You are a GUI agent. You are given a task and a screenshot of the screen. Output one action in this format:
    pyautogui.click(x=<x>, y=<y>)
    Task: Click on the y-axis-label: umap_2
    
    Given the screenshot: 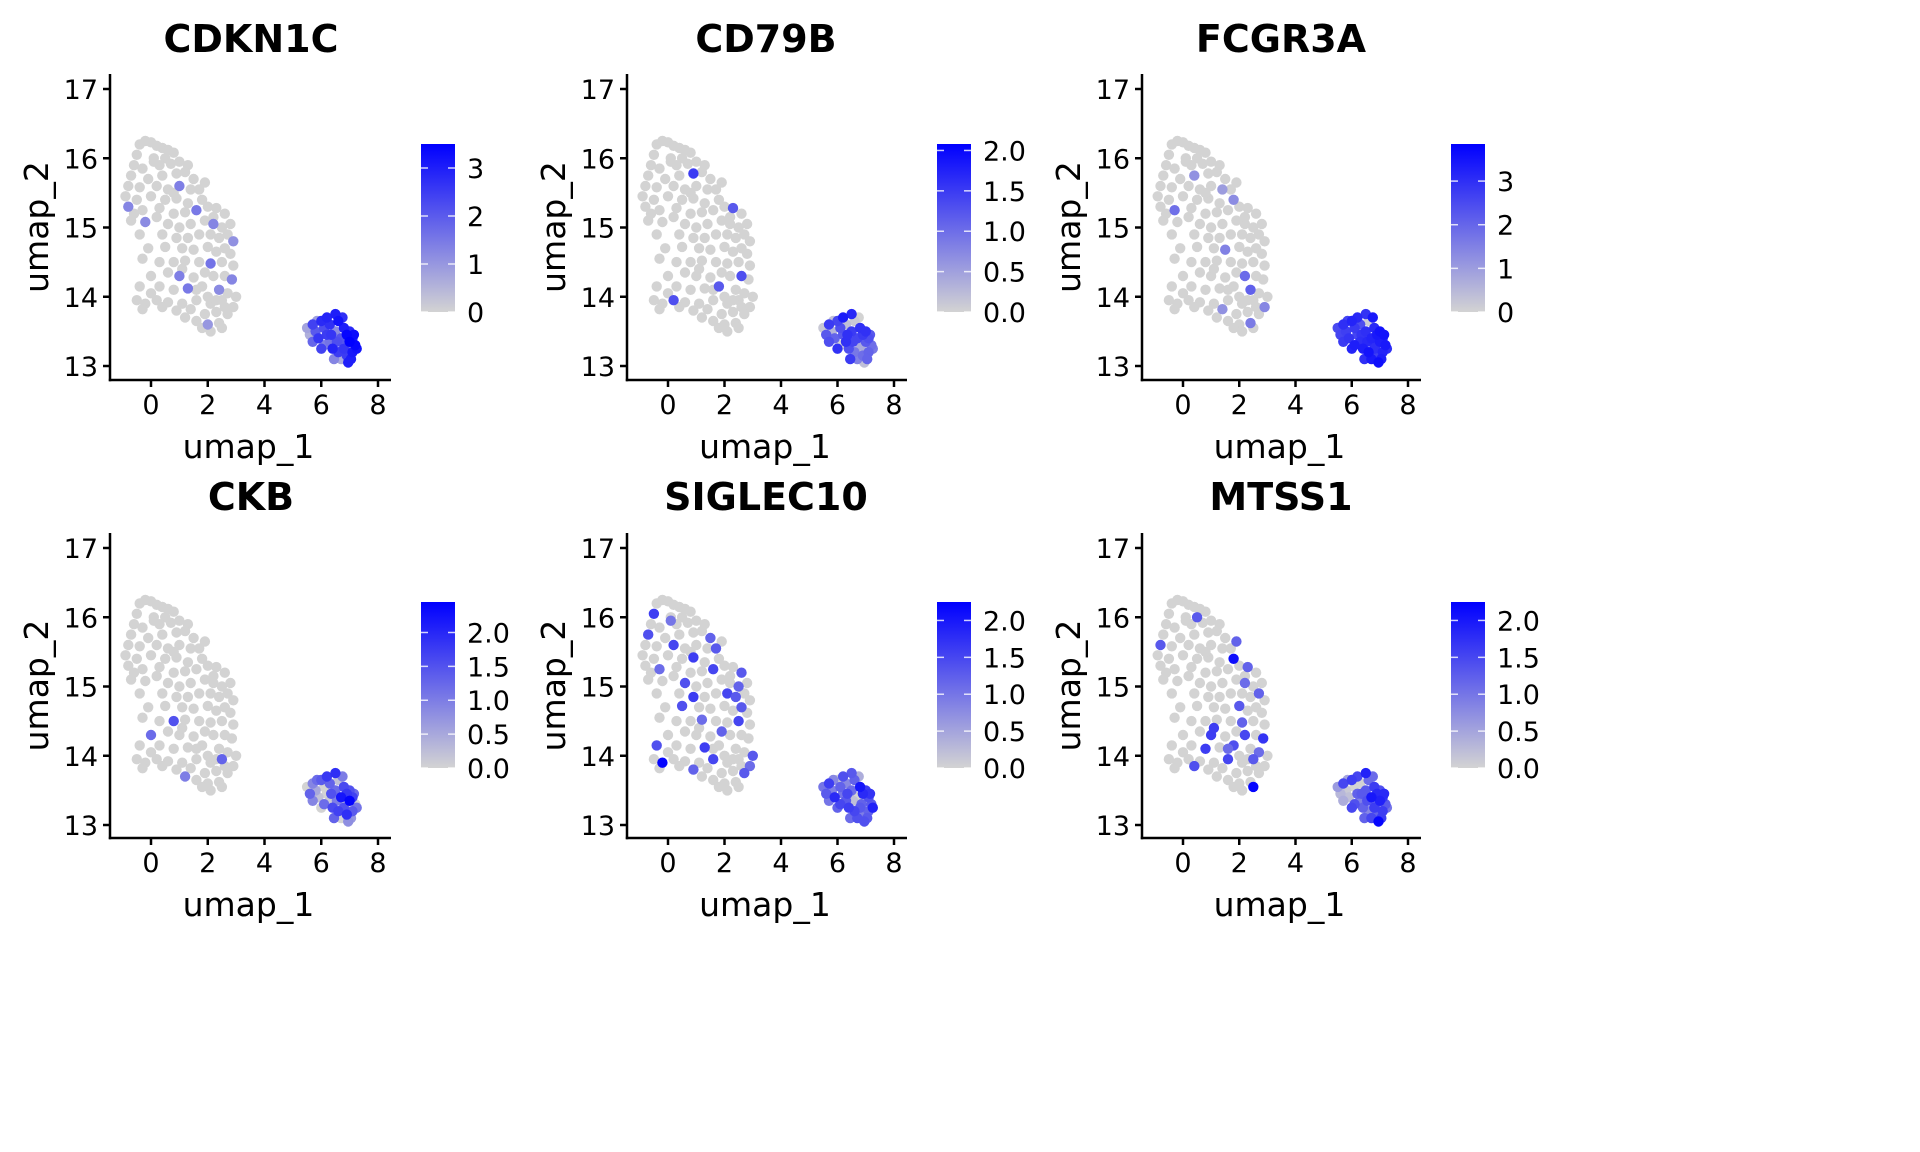 What is the action you would take?
    pyautogui.click(x=1068, y=227)
    